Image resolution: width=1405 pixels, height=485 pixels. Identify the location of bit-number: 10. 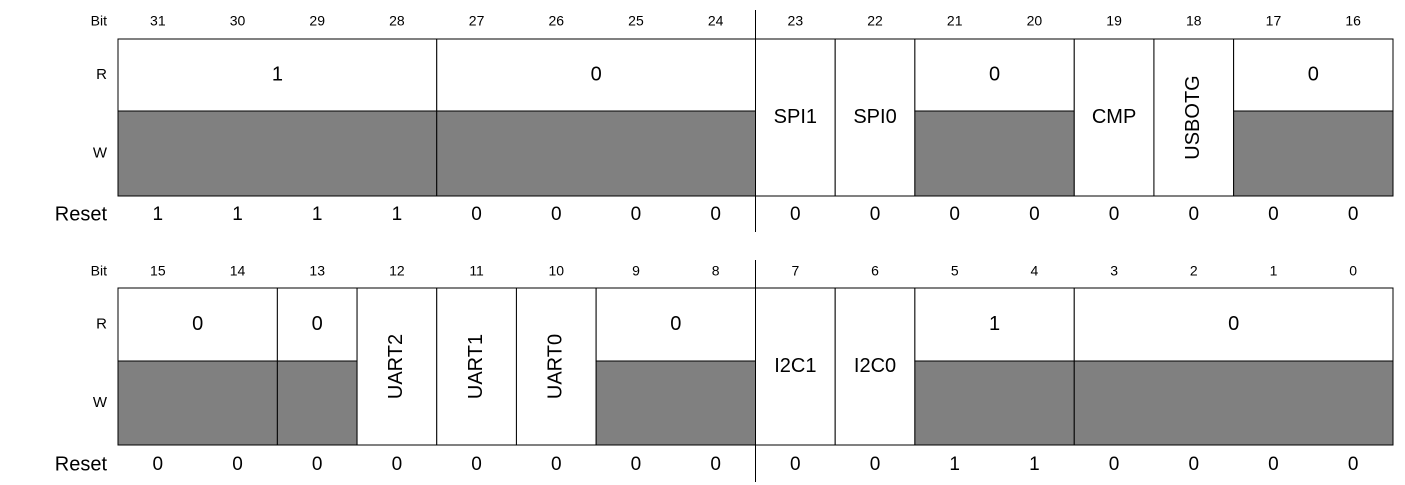
(556, 271).